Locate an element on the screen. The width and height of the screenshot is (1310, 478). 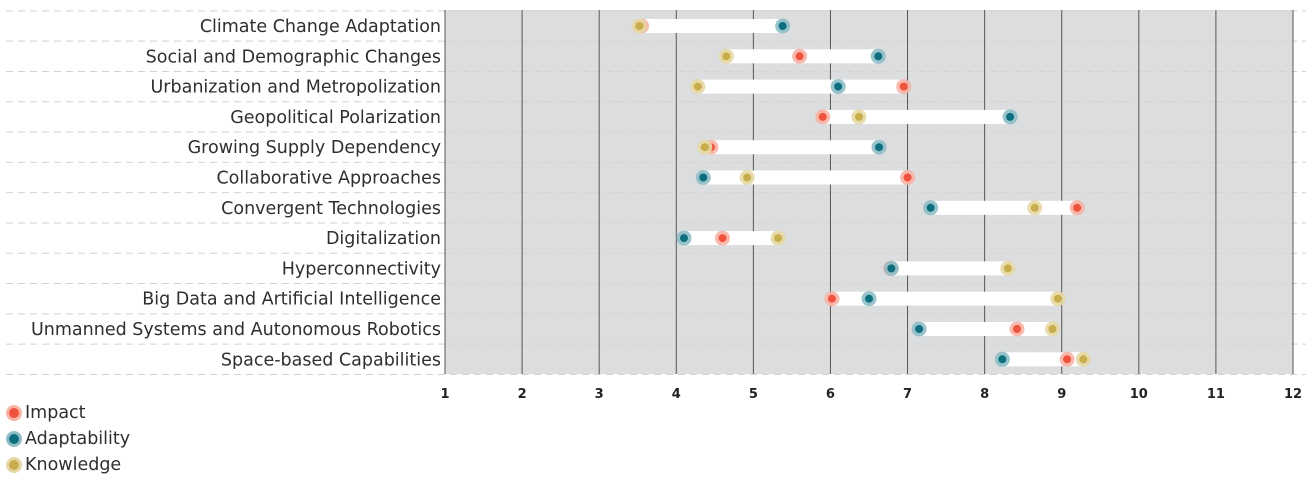
x-tick-label: 9 is located at coordinates (1061, 394).